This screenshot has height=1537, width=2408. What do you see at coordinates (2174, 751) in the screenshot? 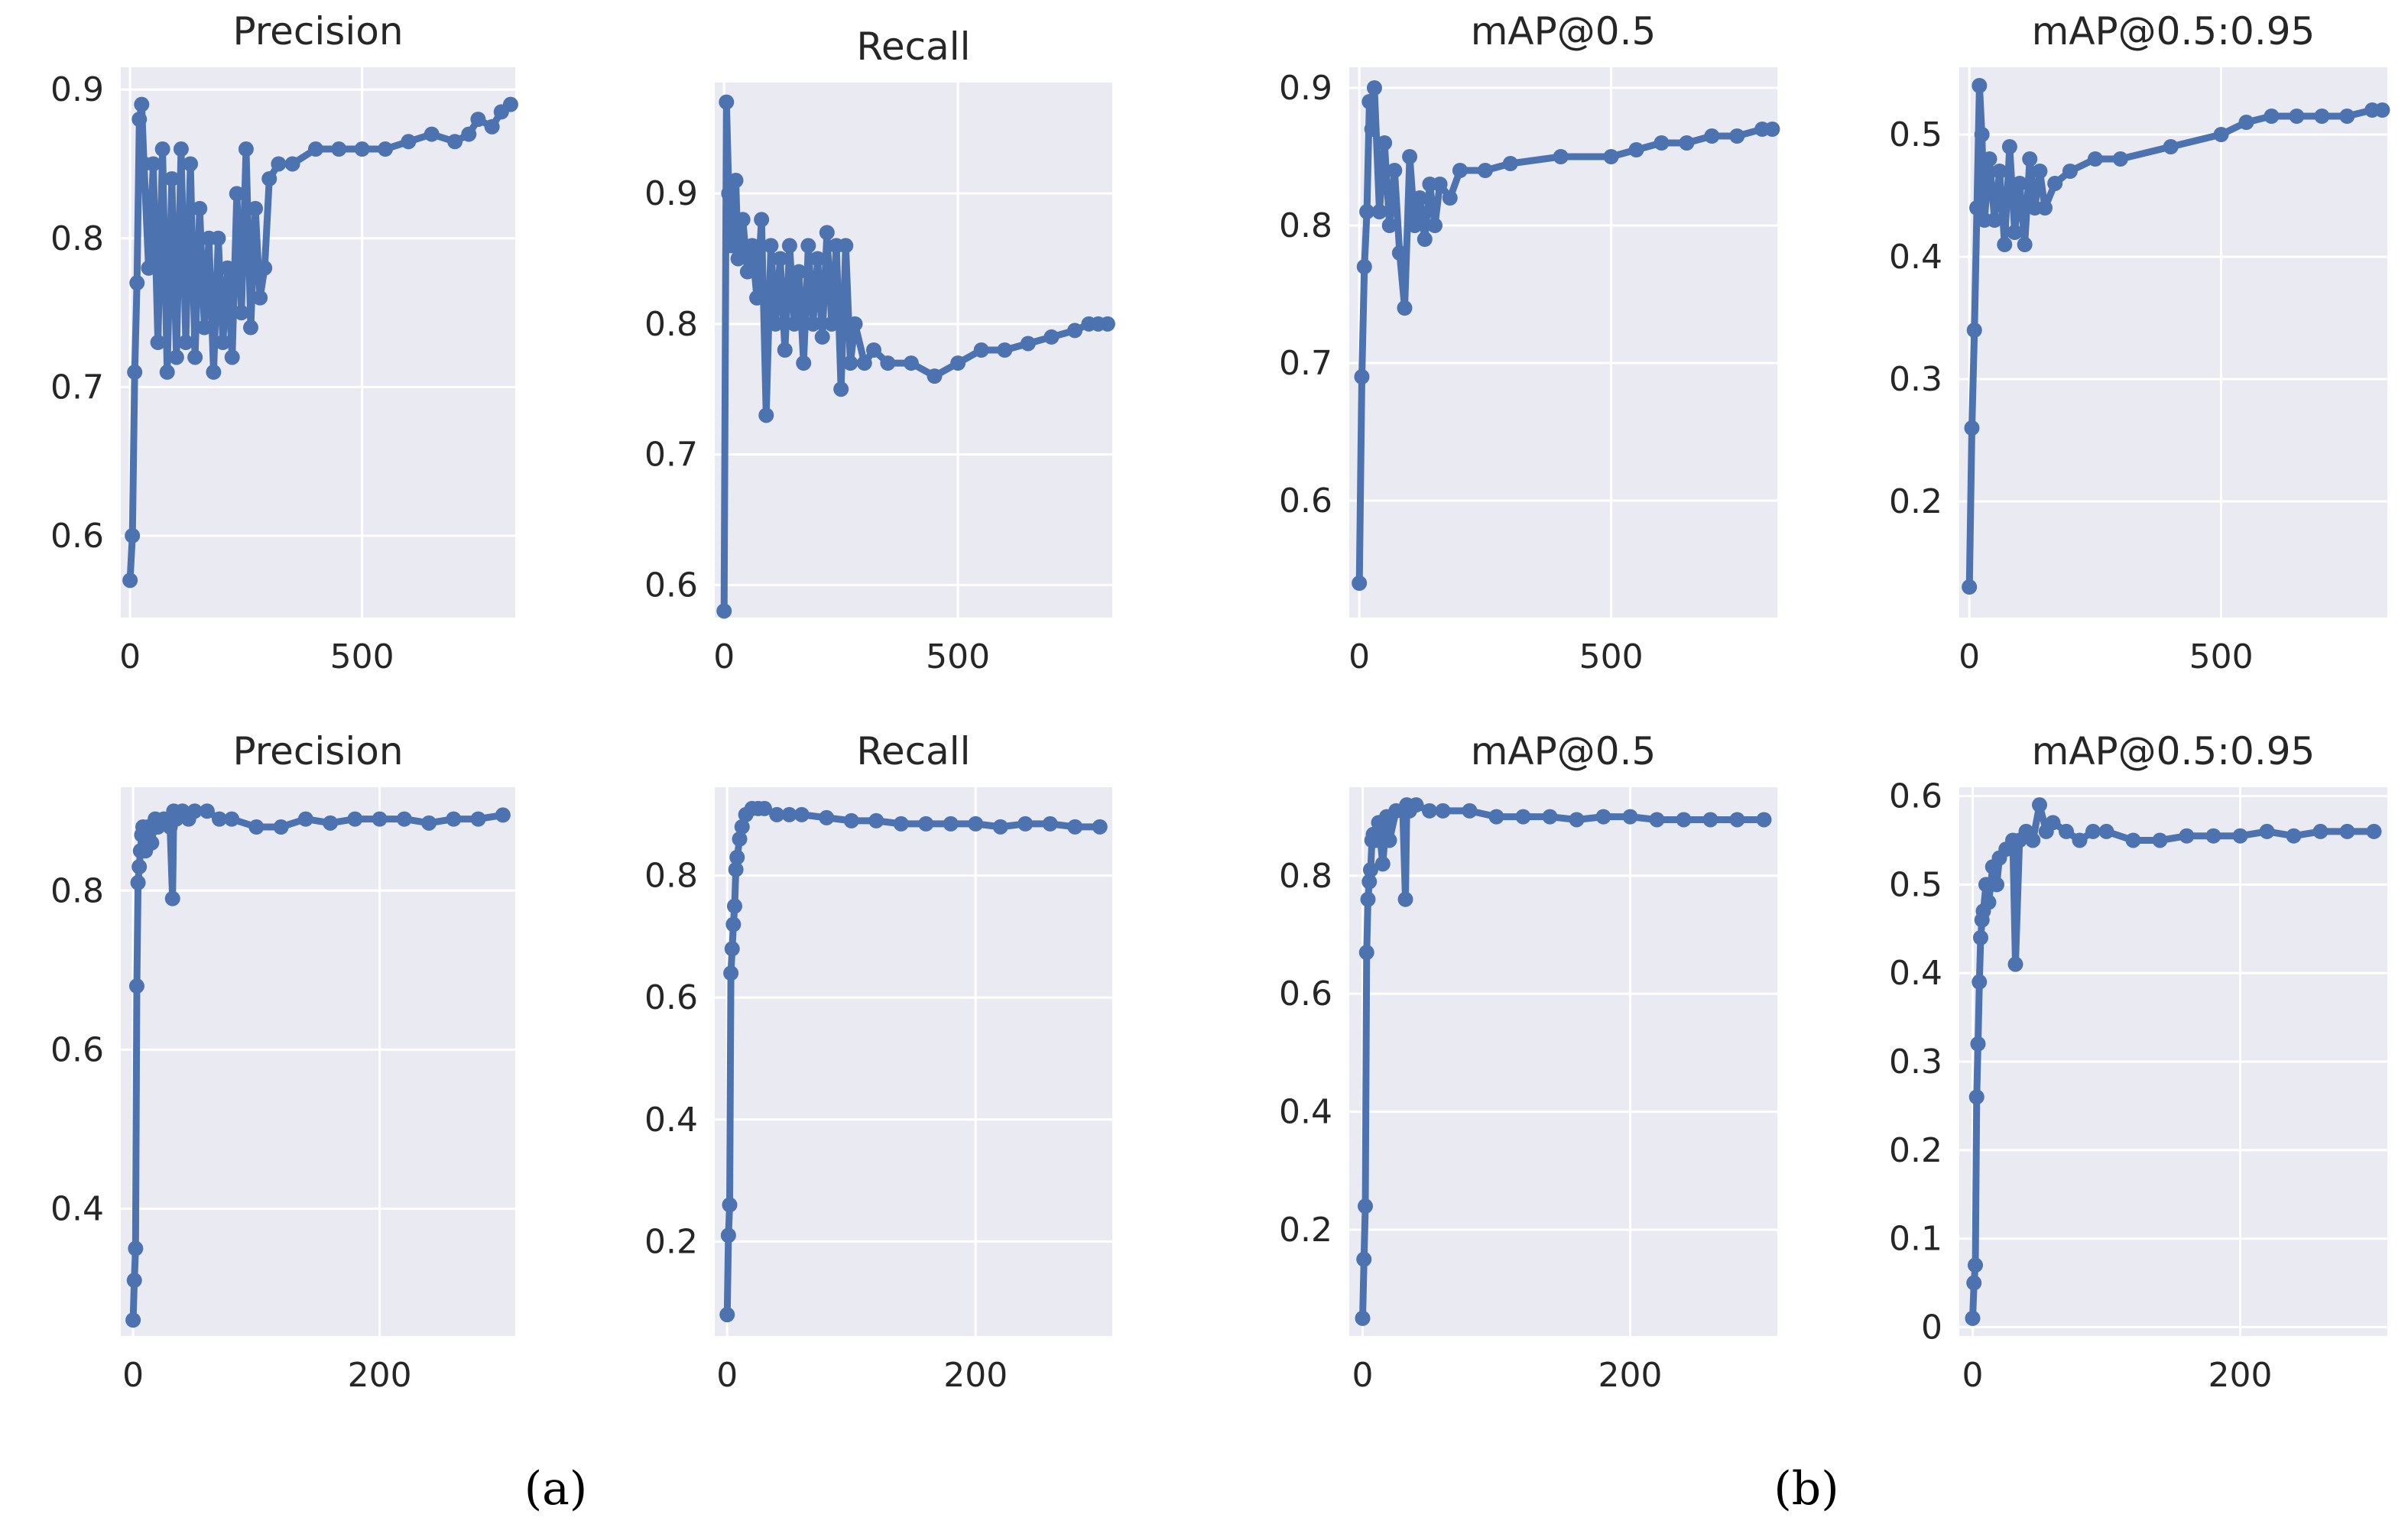
I see `chart-title: mAP@0.5:0.95` at bounding box center [2174, 751].